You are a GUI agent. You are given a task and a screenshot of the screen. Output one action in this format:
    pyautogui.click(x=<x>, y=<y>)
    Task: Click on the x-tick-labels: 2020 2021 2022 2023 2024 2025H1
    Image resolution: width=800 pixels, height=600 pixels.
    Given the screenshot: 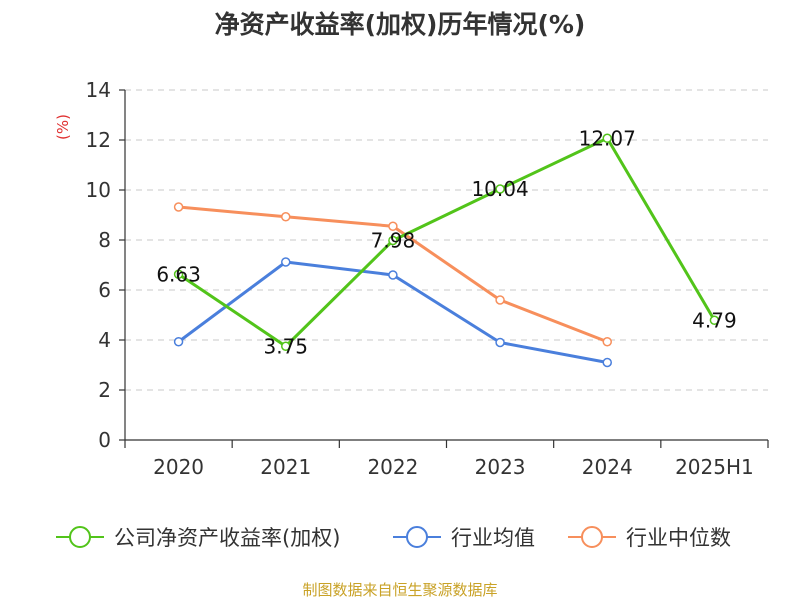 What is the action you would take?
    pyautogui.click(x=453, y=467)
    